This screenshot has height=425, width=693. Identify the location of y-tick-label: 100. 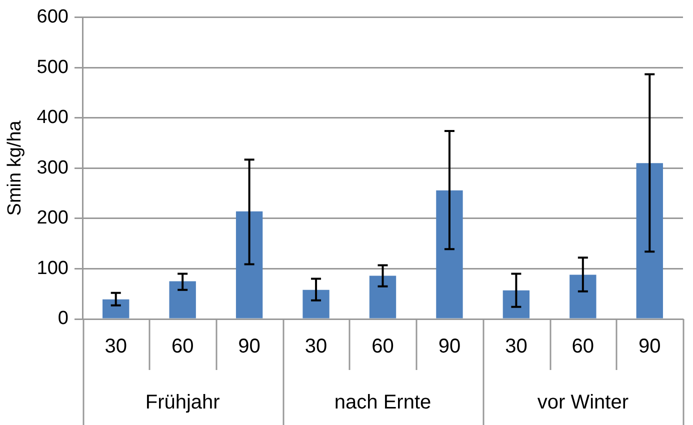
(52, 268).